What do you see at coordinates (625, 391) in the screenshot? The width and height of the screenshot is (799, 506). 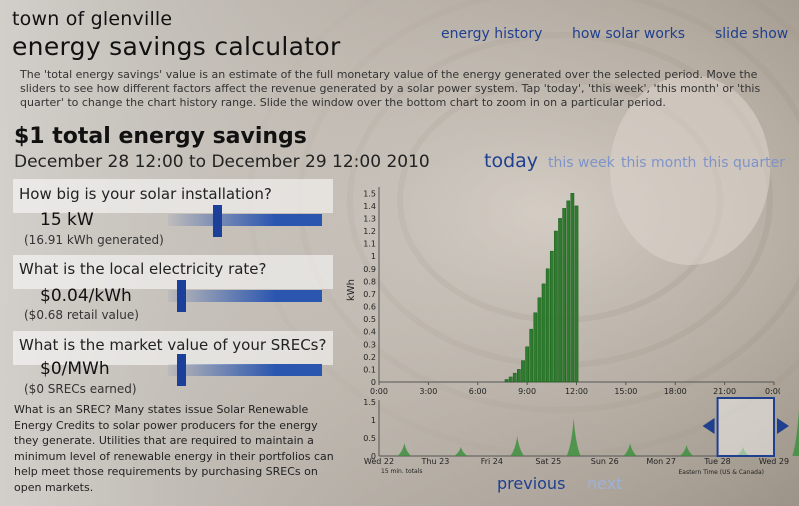 I see `x-tick-label: 15:00` at bounding box center [625, 391].